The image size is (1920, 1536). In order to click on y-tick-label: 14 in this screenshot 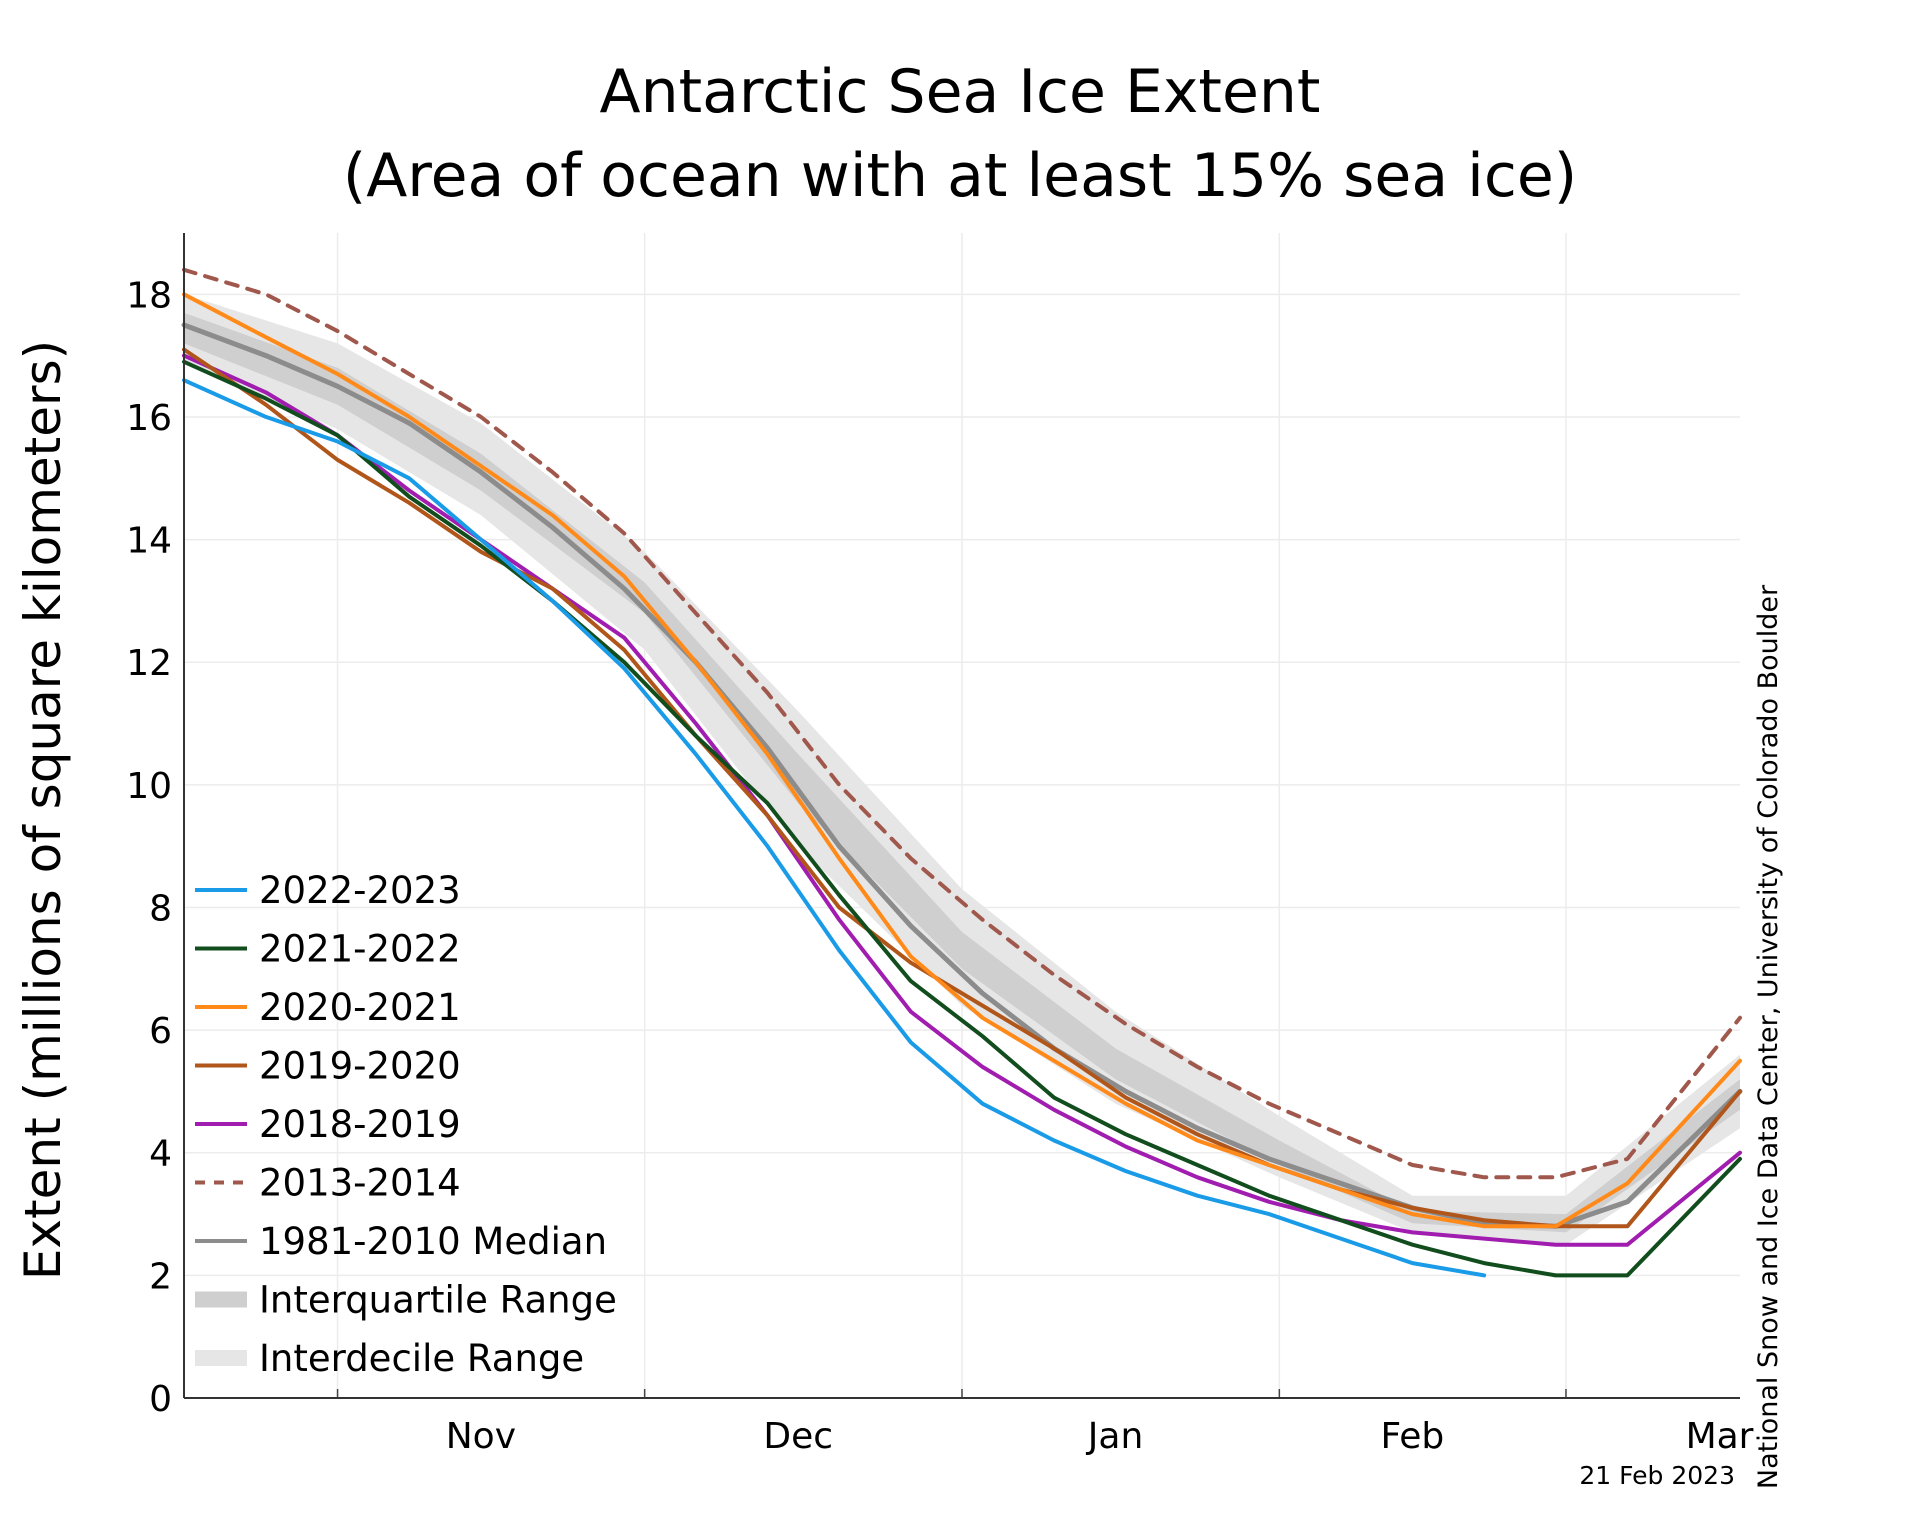, I will do `click(149, 541)`.